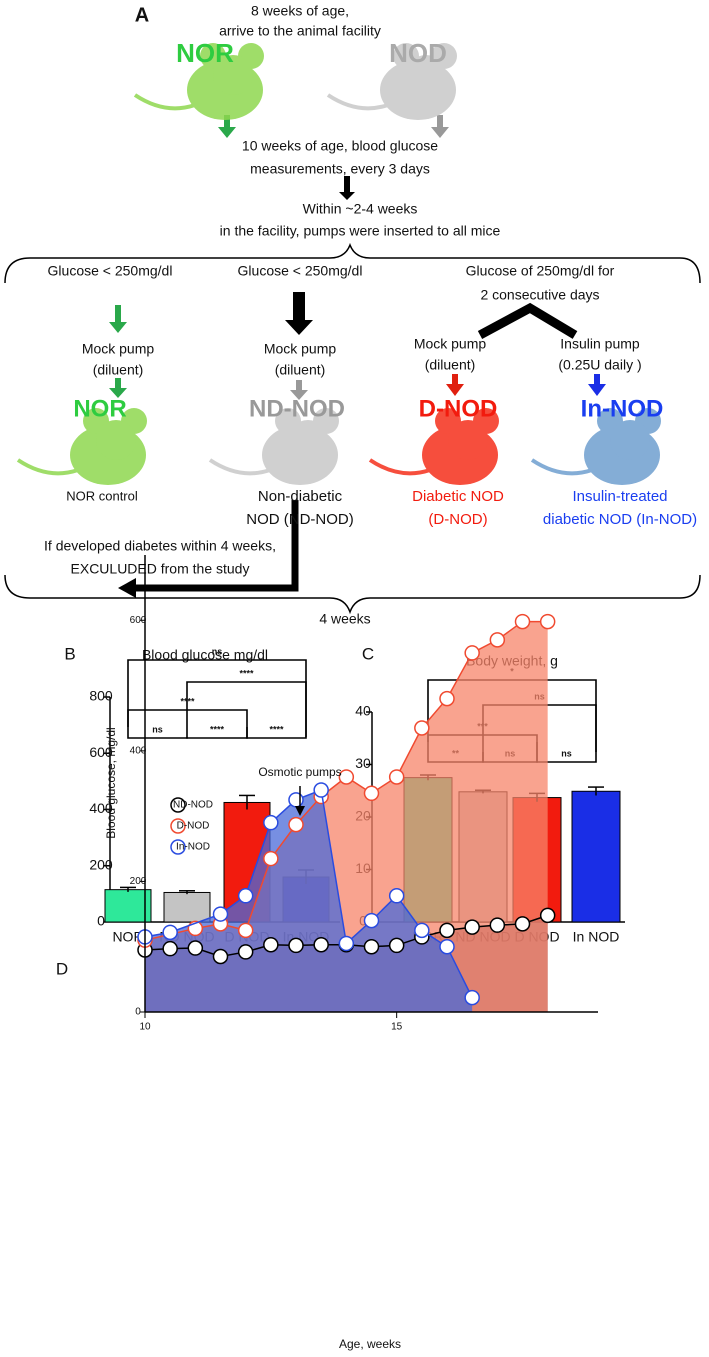 Image resolution: width=709 pixels, height=1357 pixels. I want to click on label: If developed diabetes within 4 weeks,, so click(160, 546).